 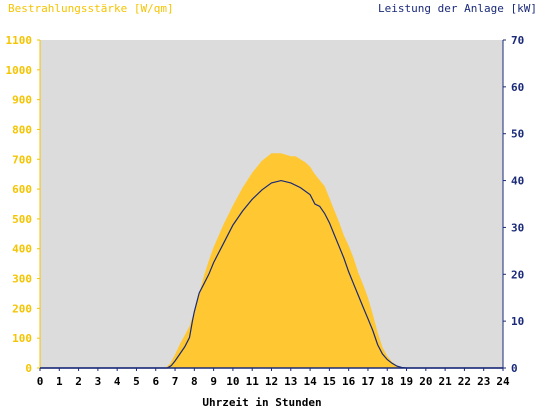 I want to click on y-left-tick-label: 300, so click(x=22, y=279).